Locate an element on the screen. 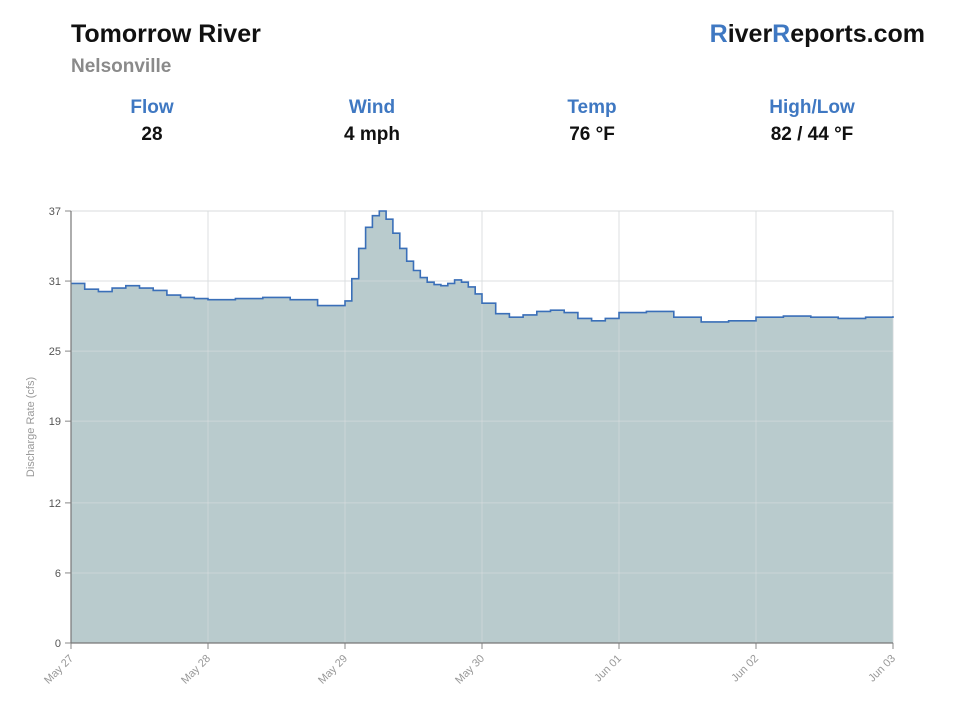 This screenshot has height=720, width=960. y-tick-label: 12 is located at coordinates (55, 504).